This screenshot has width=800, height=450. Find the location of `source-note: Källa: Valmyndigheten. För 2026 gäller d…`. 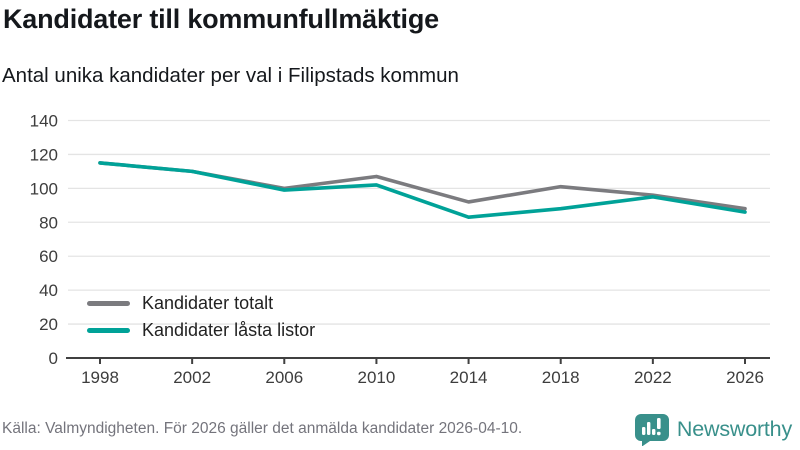

source-note: Källa: Valmyndigheten. För 2026 gäller d… is located at coordinates (262, 428).